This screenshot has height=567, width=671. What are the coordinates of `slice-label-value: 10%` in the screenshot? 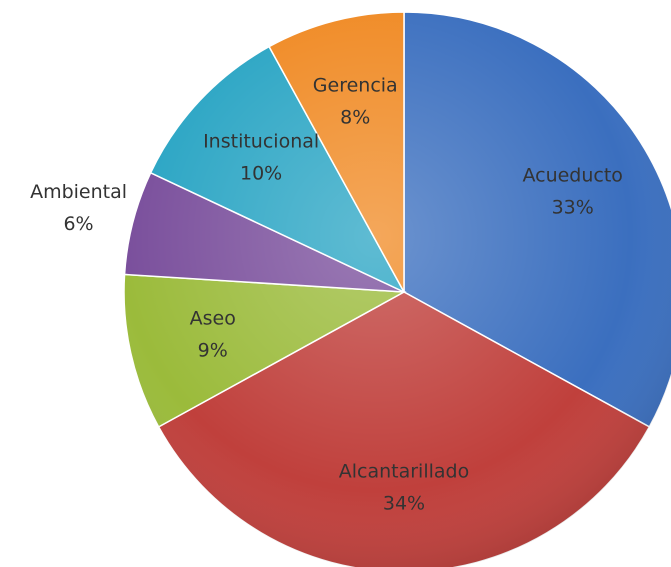 It's located at (261, 173).